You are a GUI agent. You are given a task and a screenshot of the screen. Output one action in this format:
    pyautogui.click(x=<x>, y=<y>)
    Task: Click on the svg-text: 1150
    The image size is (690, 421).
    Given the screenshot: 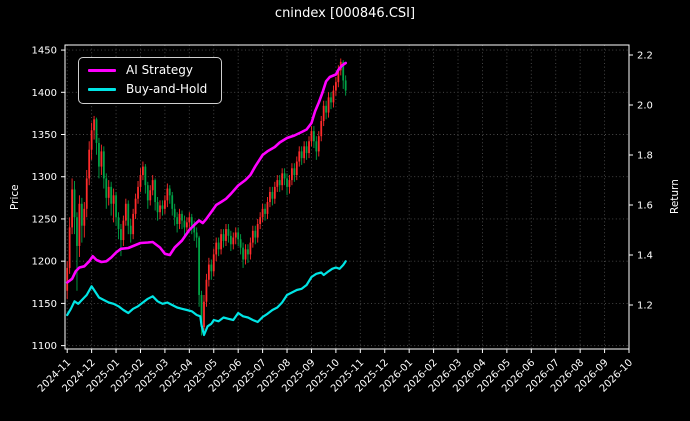 What is the action you would take?
    pyautogui.click(x=44, y=304)
    